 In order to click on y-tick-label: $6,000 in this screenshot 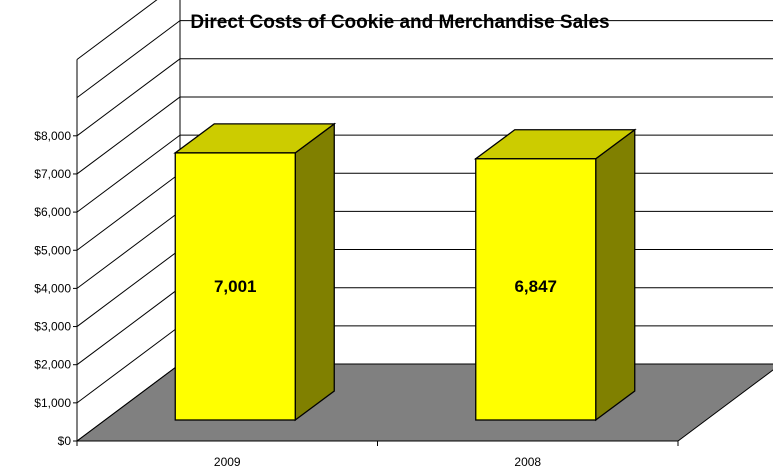, I will do `click(52, 212)`.